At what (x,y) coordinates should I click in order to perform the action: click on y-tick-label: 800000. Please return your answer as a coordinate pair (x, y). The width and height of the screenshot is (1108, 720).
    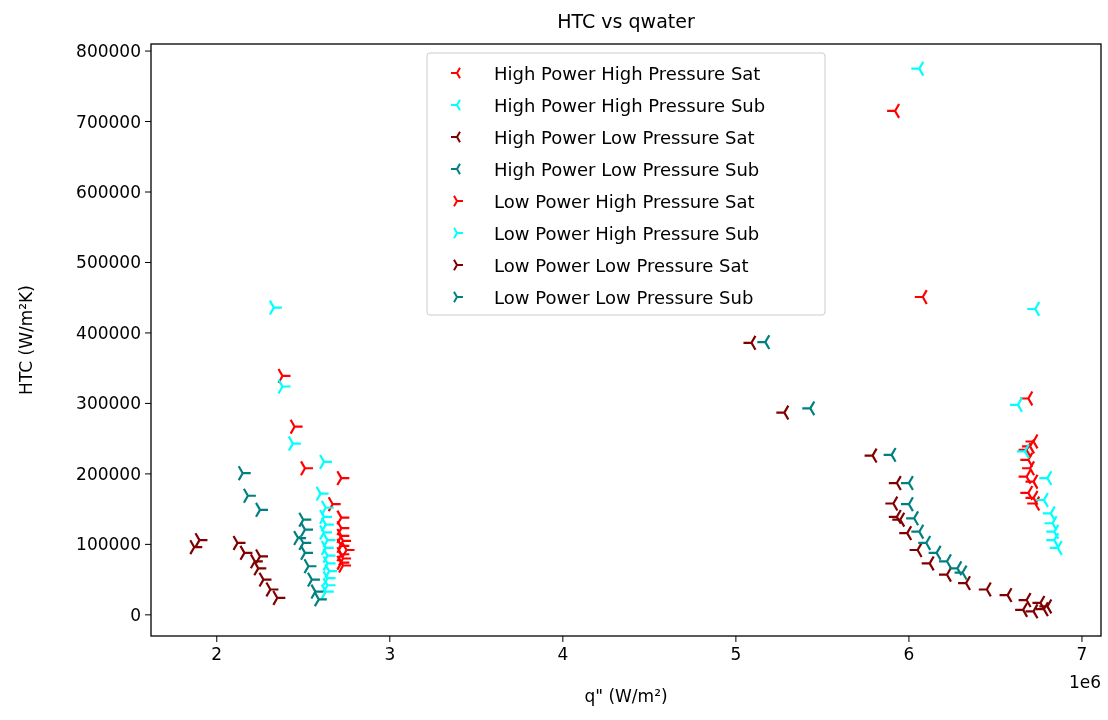
    Looking at the image, I should click on (108, 51).